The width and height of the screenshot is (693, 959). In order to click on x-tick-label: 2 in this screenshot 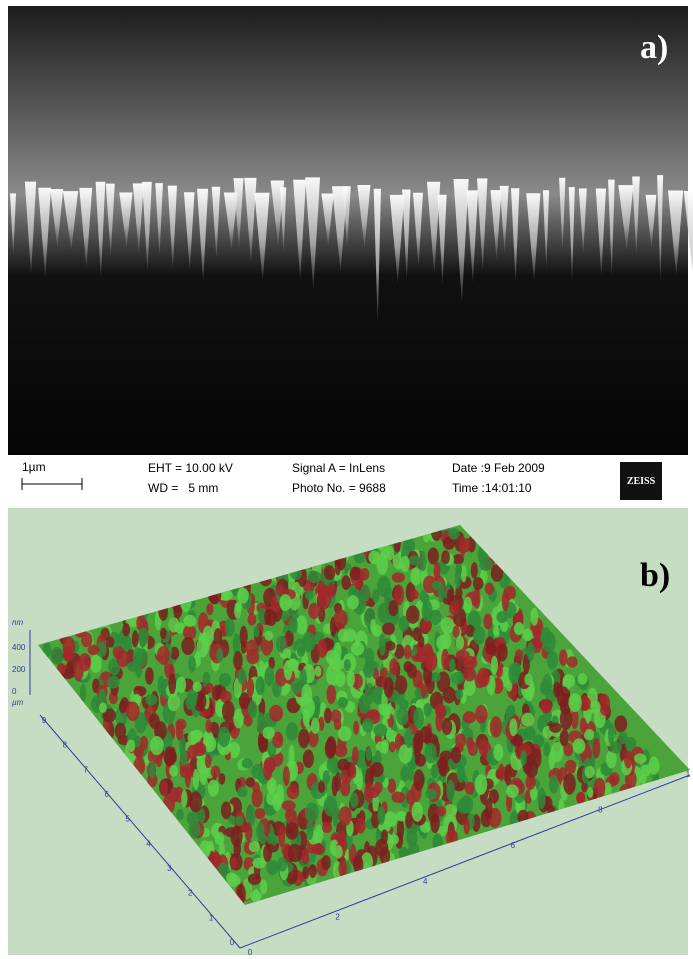, I will do `click(337, 916)`.